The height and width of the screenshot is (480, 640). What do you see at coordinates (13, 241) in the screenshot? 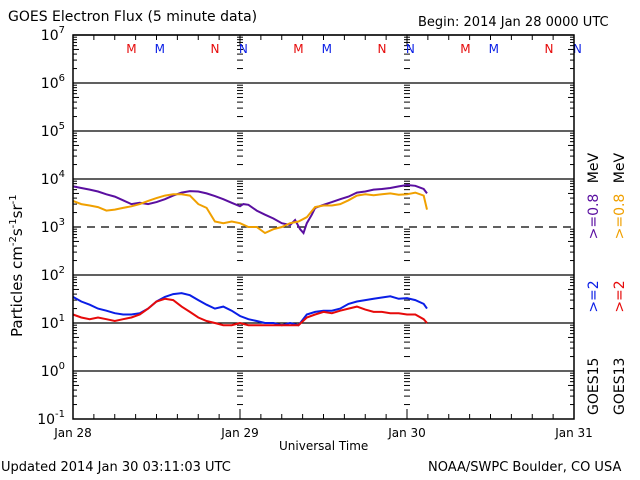
I see `y-axis-label-exp1: -2` at bounding box center [13, 241].